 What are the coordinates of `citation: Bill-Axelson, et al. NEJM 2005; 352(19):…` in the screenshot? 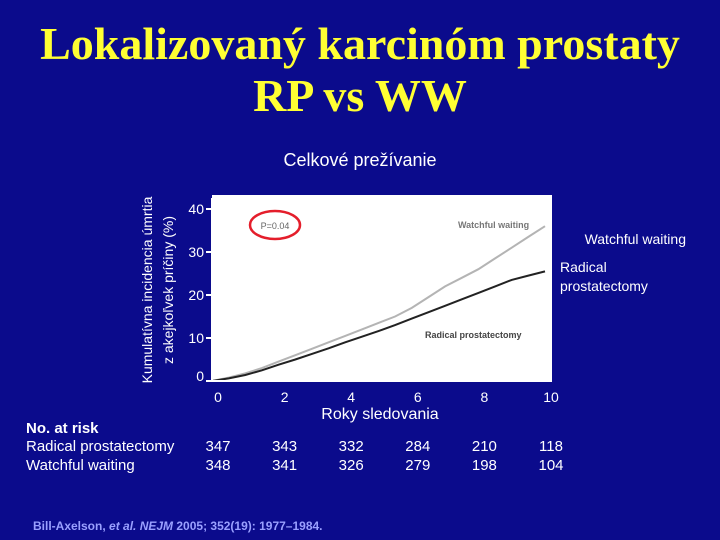 It's located at (178, 526).